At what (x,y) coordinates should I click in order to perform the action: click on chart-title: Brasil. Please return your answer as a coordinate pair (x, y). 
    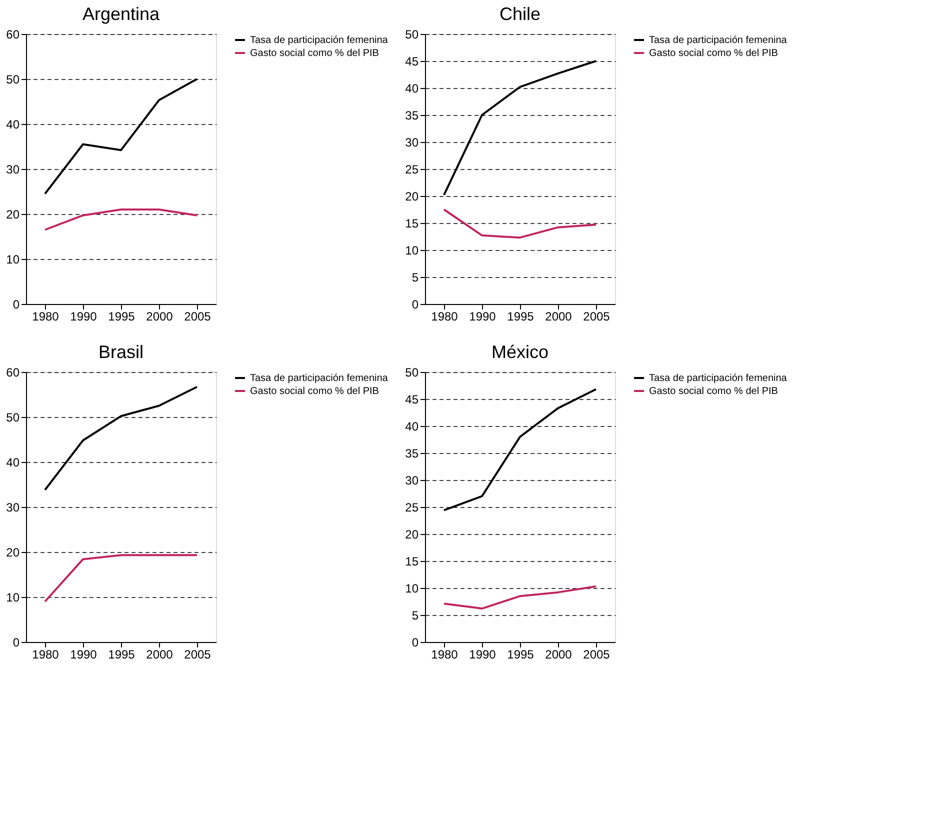
    Looking at the image, I should click on (121, 352).